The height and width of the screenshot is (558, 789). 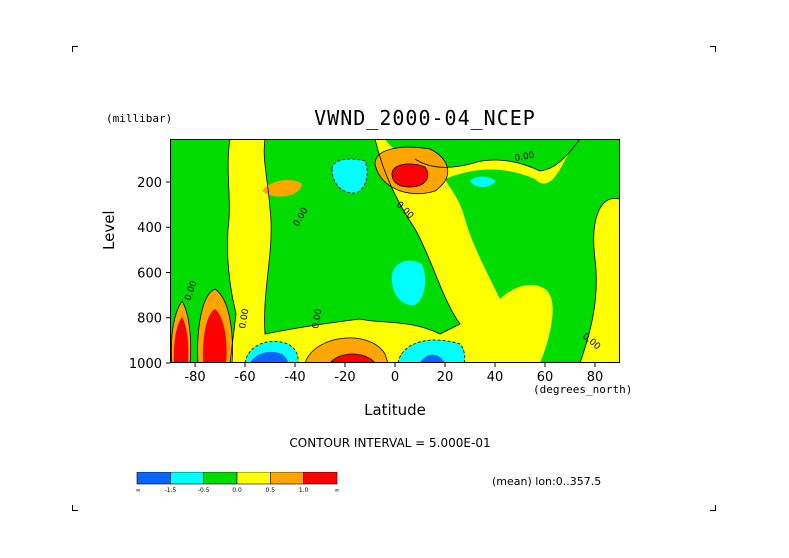 I want to click on colorbar-label: 0.0, so click(x=237, y=490).